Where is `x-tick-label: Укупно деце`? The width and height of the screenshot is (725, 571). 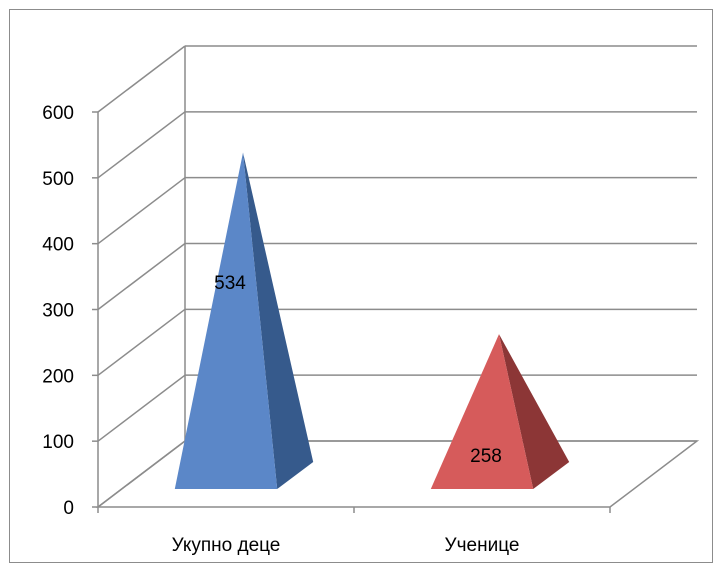 x-tick-label: Укупно деце is located at coordinates (226, 545).